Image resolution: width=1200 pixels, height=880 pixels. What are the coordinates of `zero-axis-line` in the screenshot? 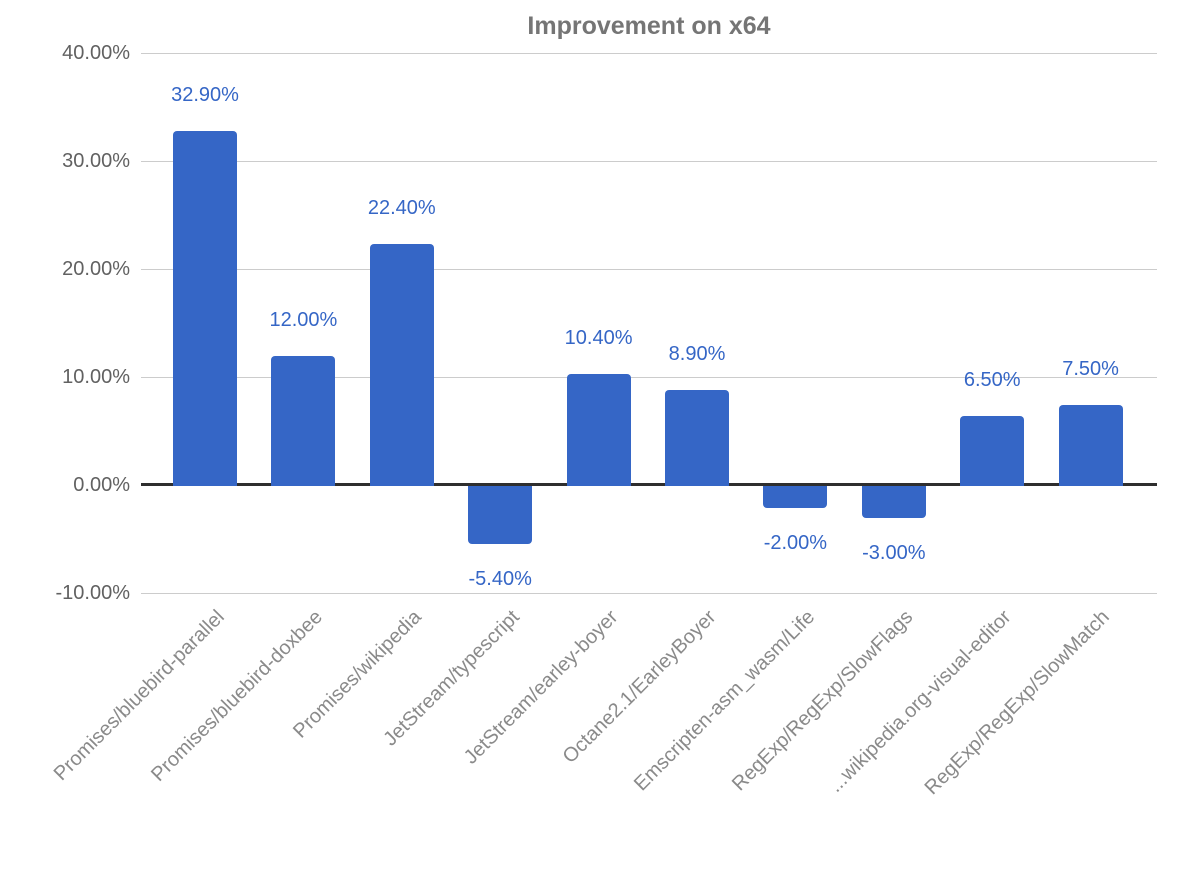 It's located at (649, 484).